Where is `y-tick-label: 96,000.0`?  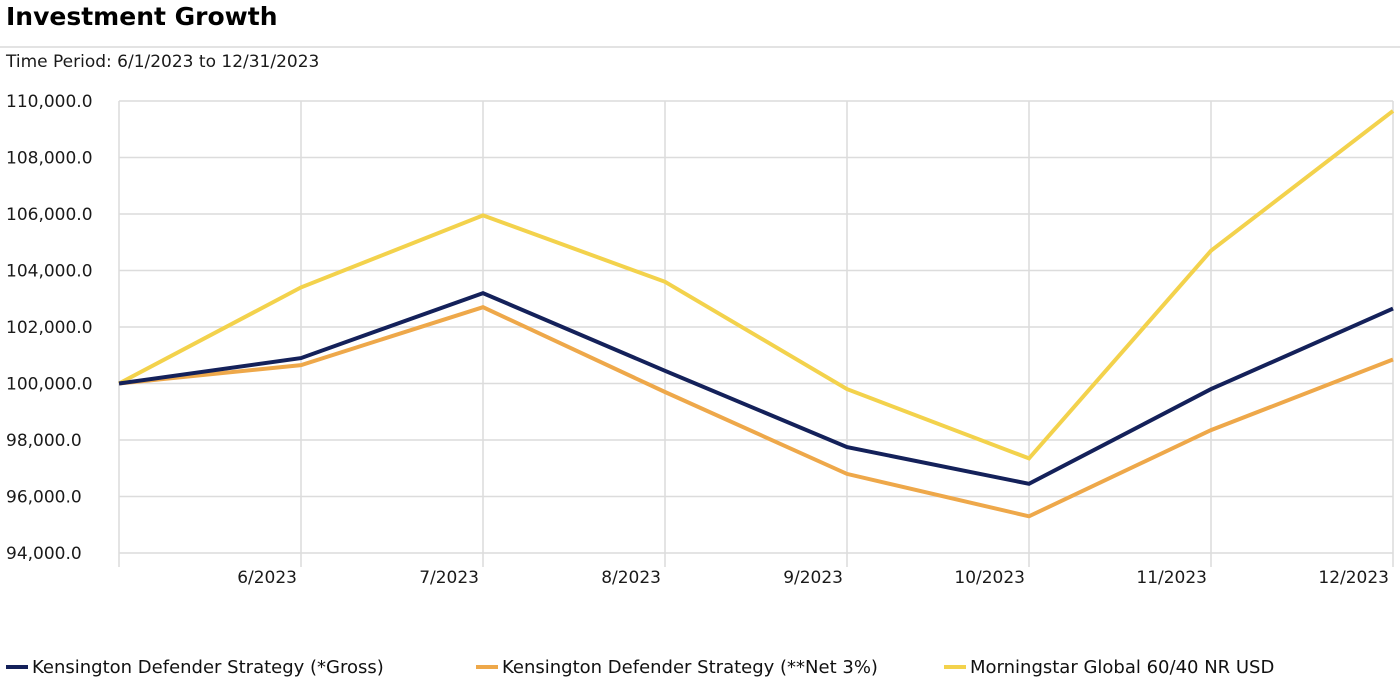
y-tick-label: 96,000.0 is located at coordinates (44, 498).